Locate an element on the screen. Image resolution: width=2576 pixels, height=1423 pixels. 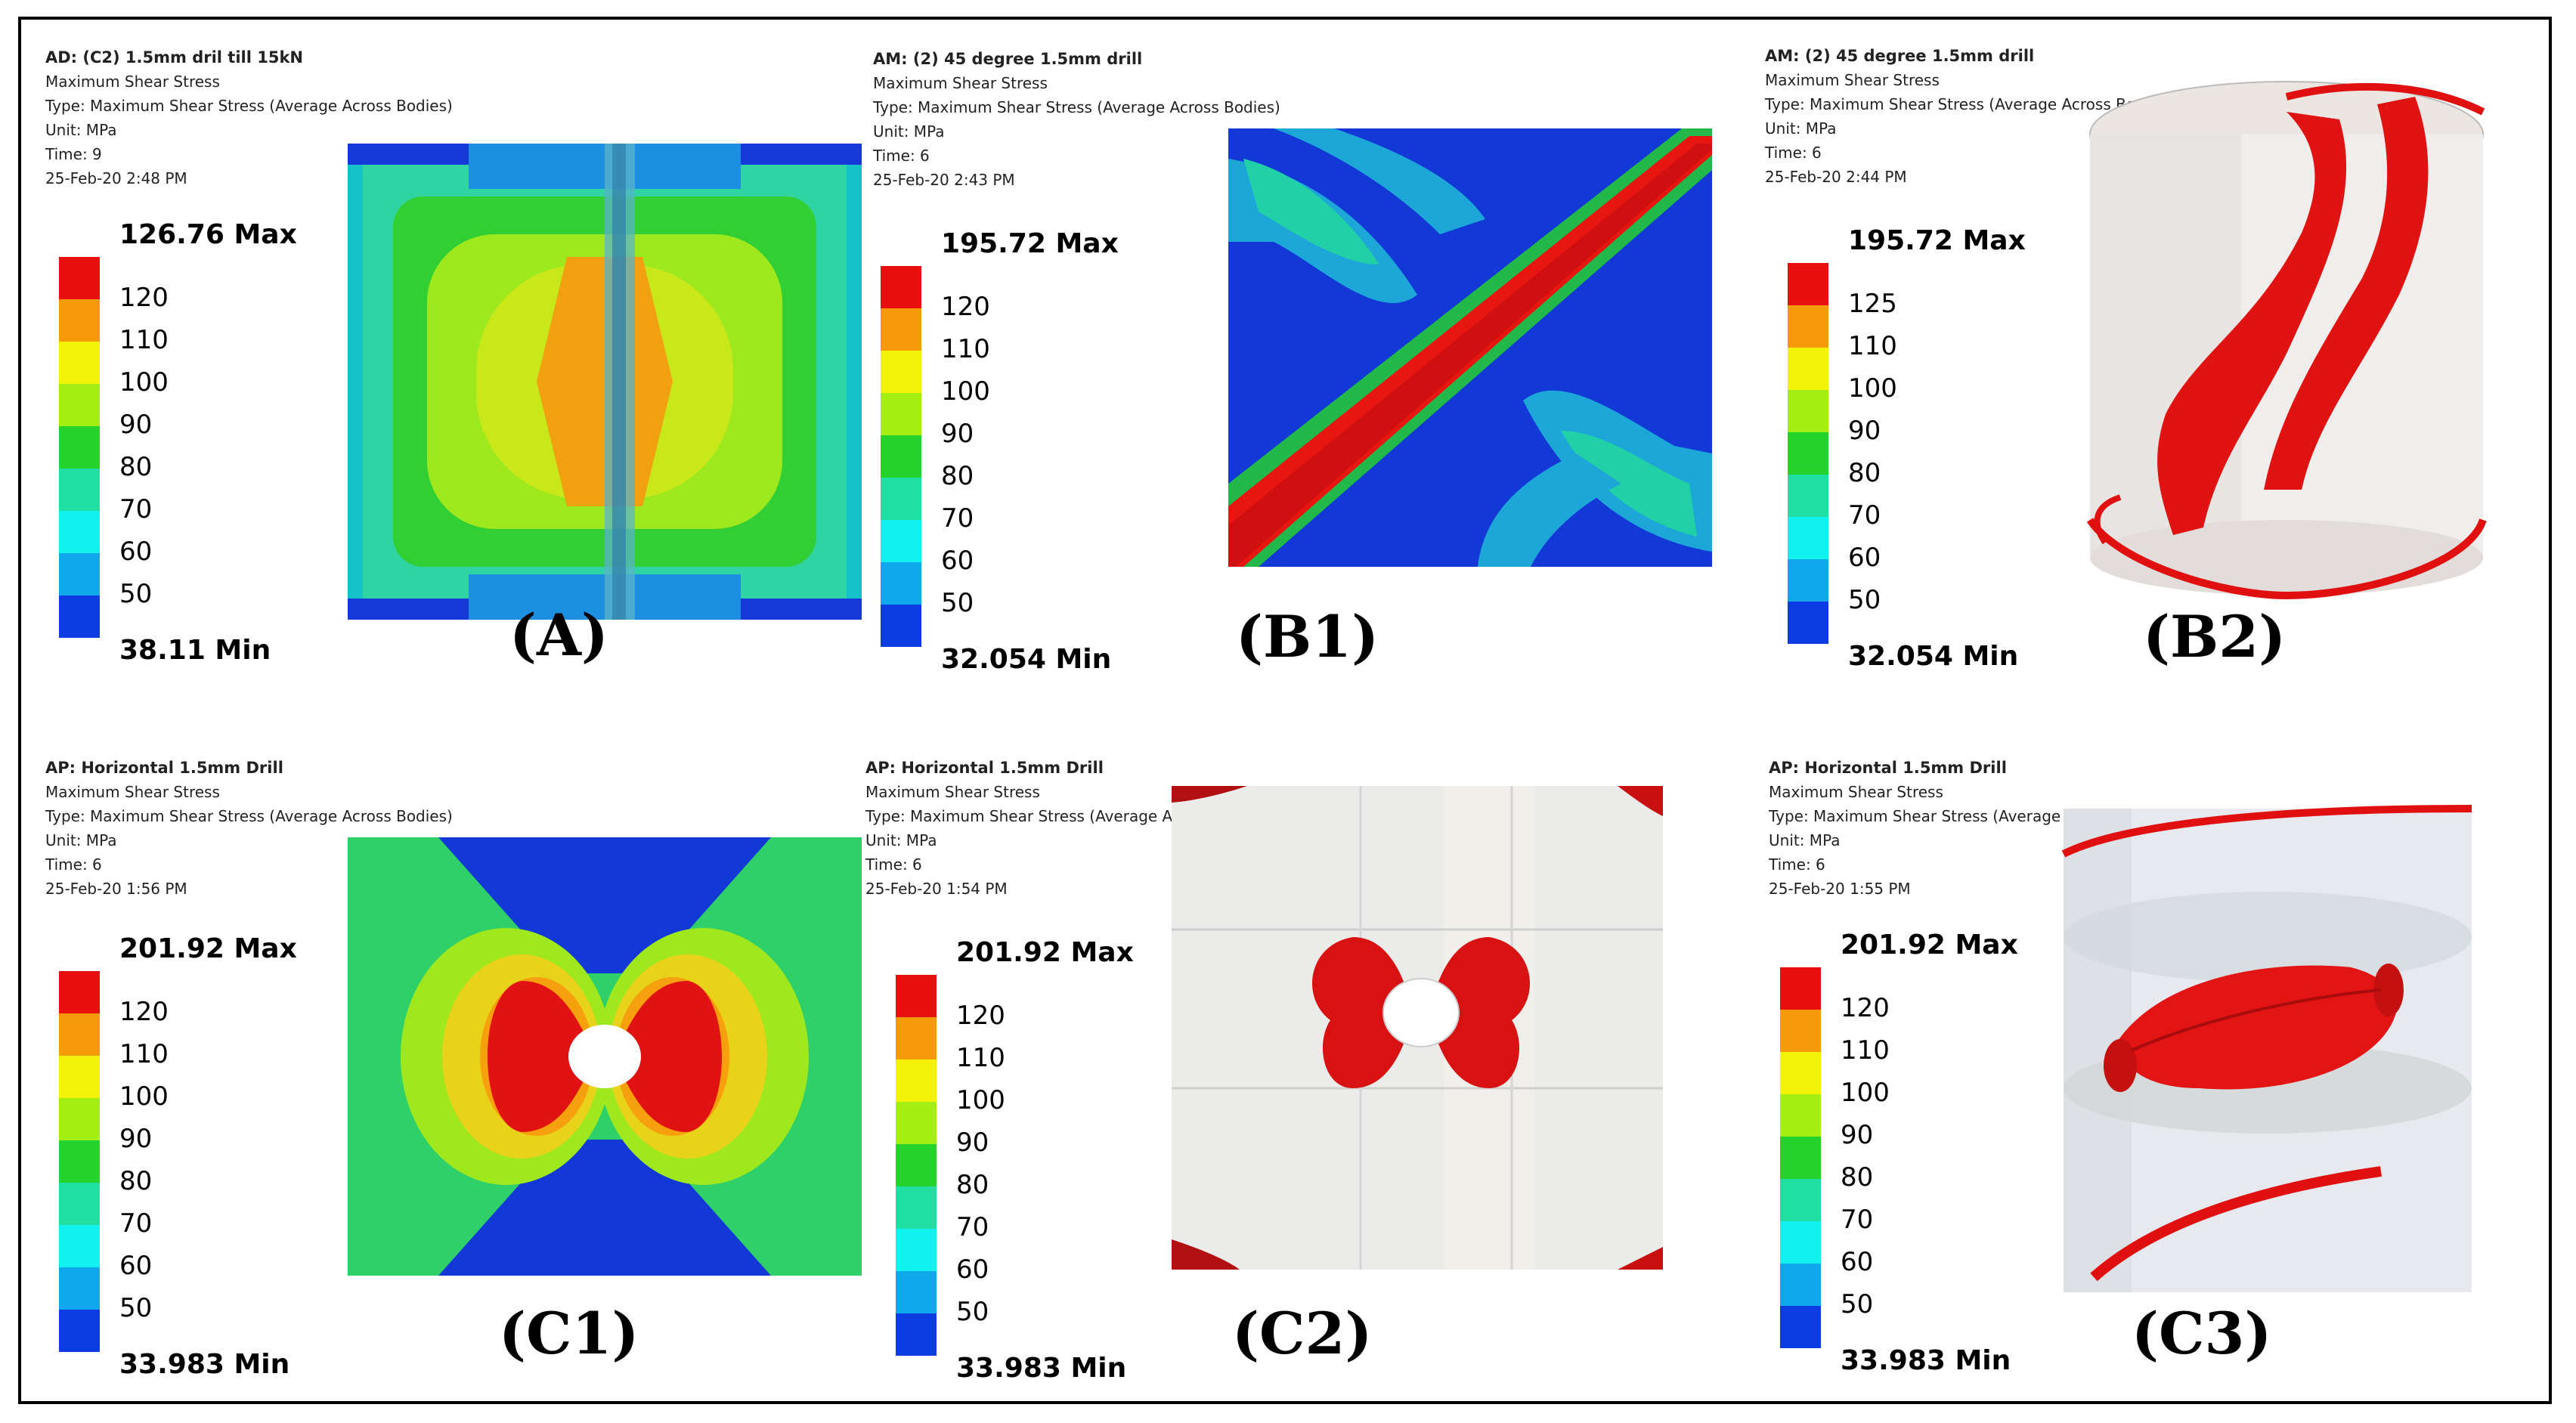
color-legend: 195.72 Max 125 110 100 90 80 70 60 50 32.054 Min is located at coordinates (1939, 452).